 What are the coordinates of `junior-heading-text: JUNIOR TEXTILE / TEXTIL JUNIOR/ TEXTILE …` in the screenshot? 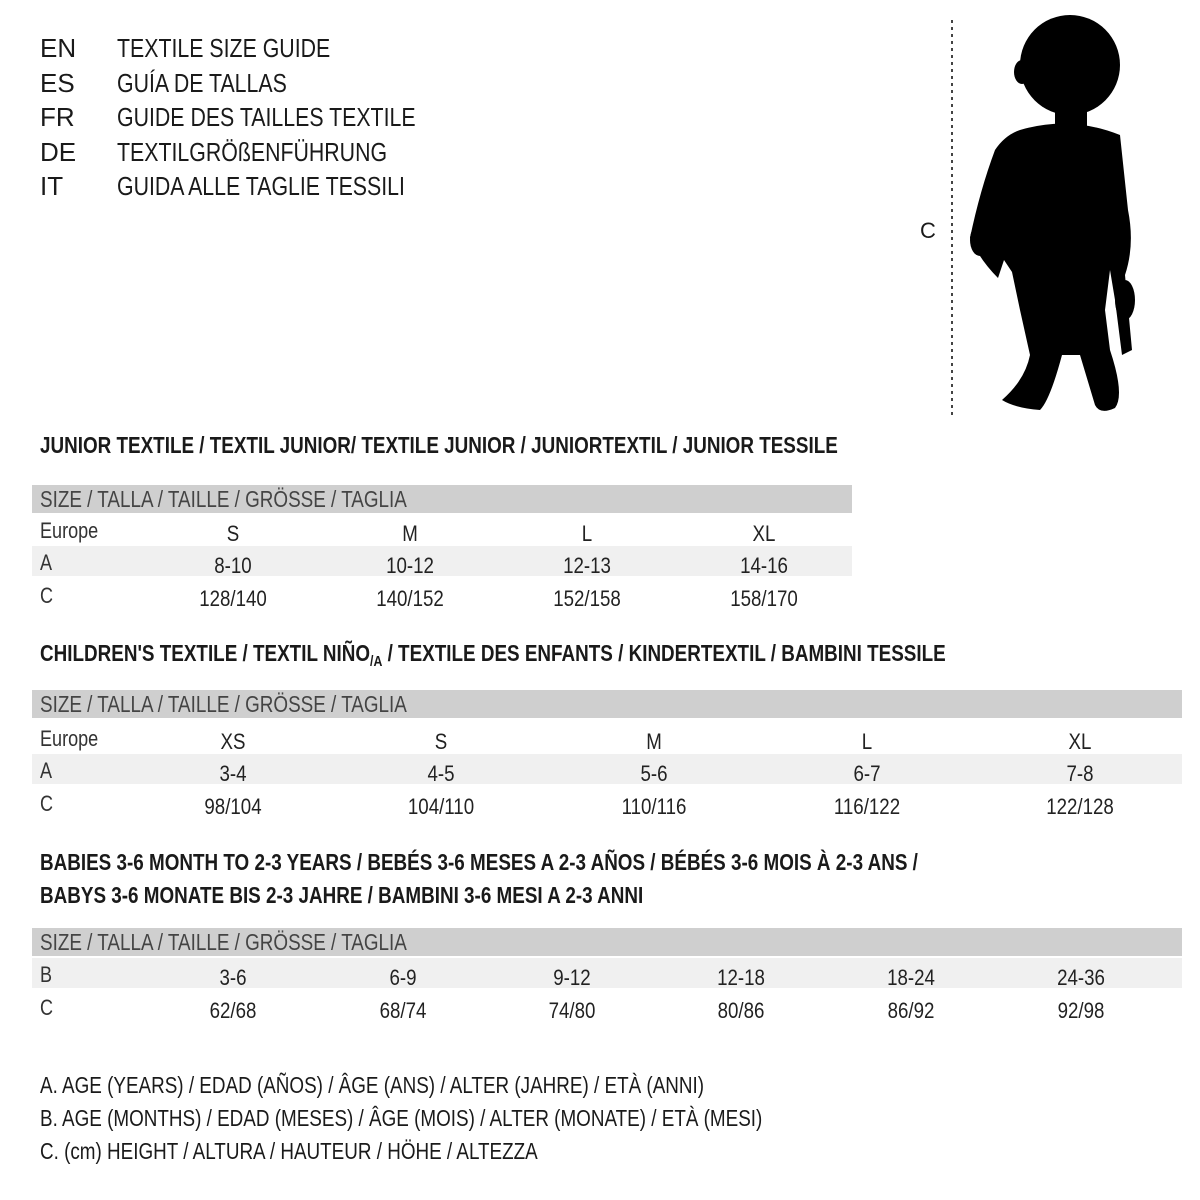 It's located at (439, 445).